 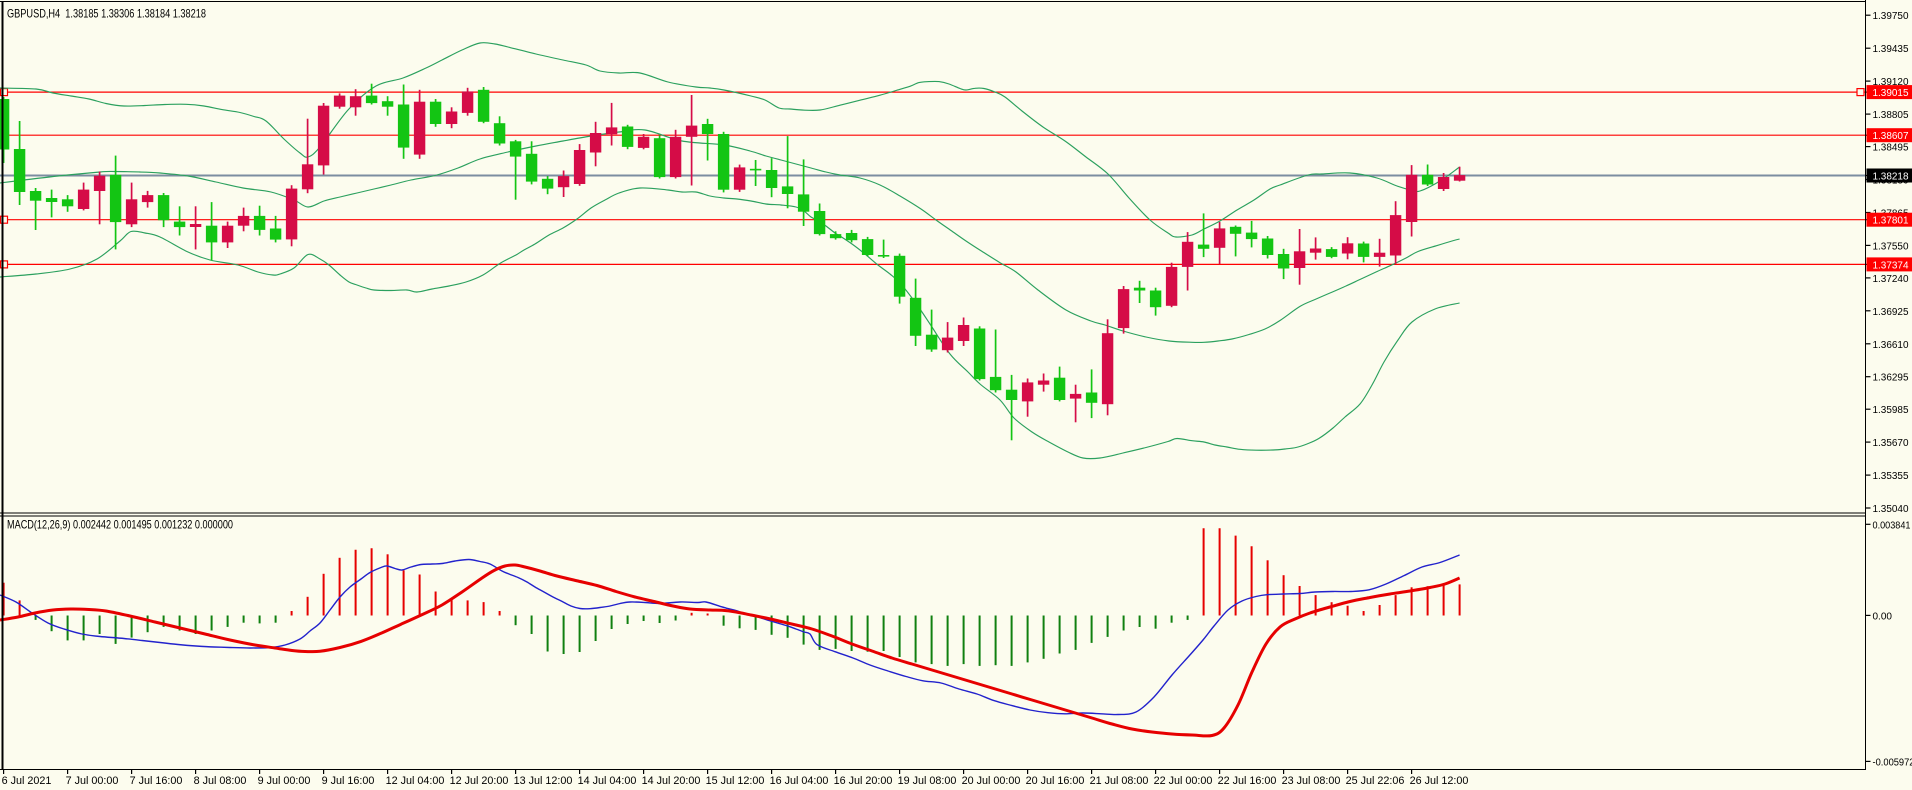 I want to click on svg-text: 7 Jul 00:00, so click(x=92, y=781).